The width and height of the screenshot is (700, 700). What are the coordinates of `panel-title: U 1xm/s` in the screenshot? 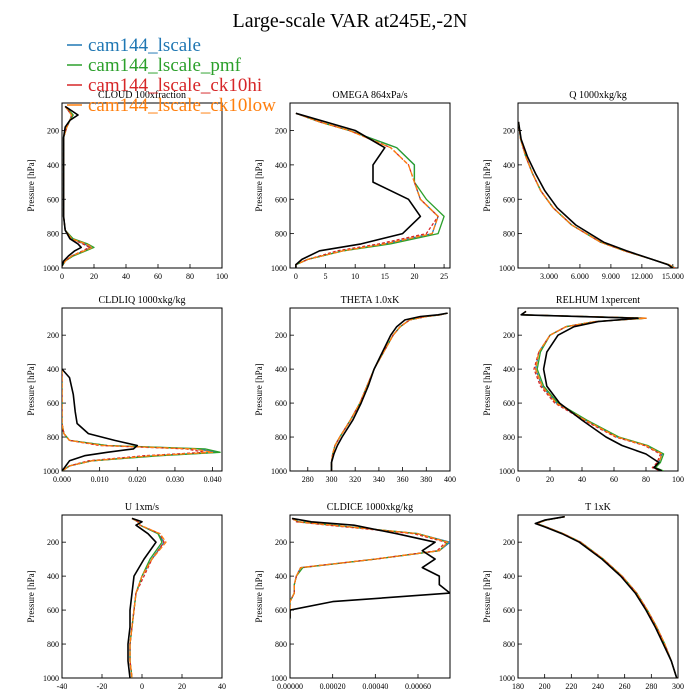 It's located at (142, 507).